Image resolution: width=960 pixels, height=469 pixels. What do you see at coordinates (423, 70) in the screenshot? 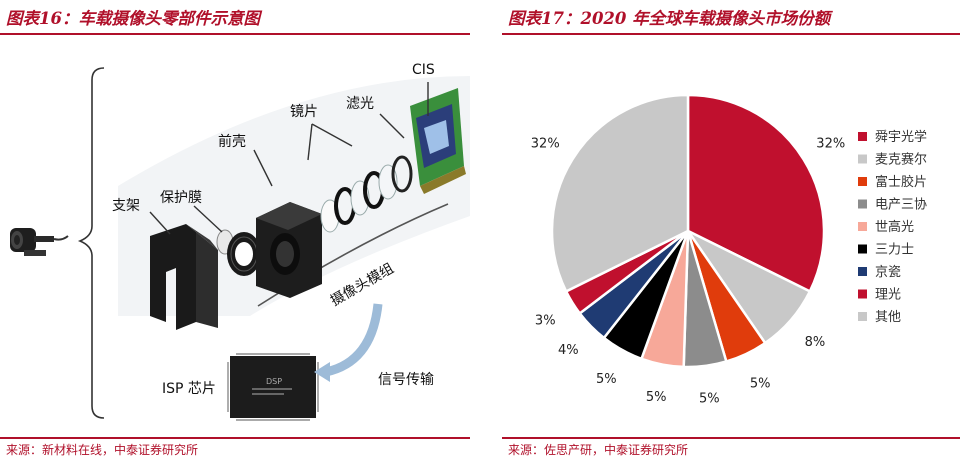
I see `label-cis: CIS` at bounding box center [423, 70].